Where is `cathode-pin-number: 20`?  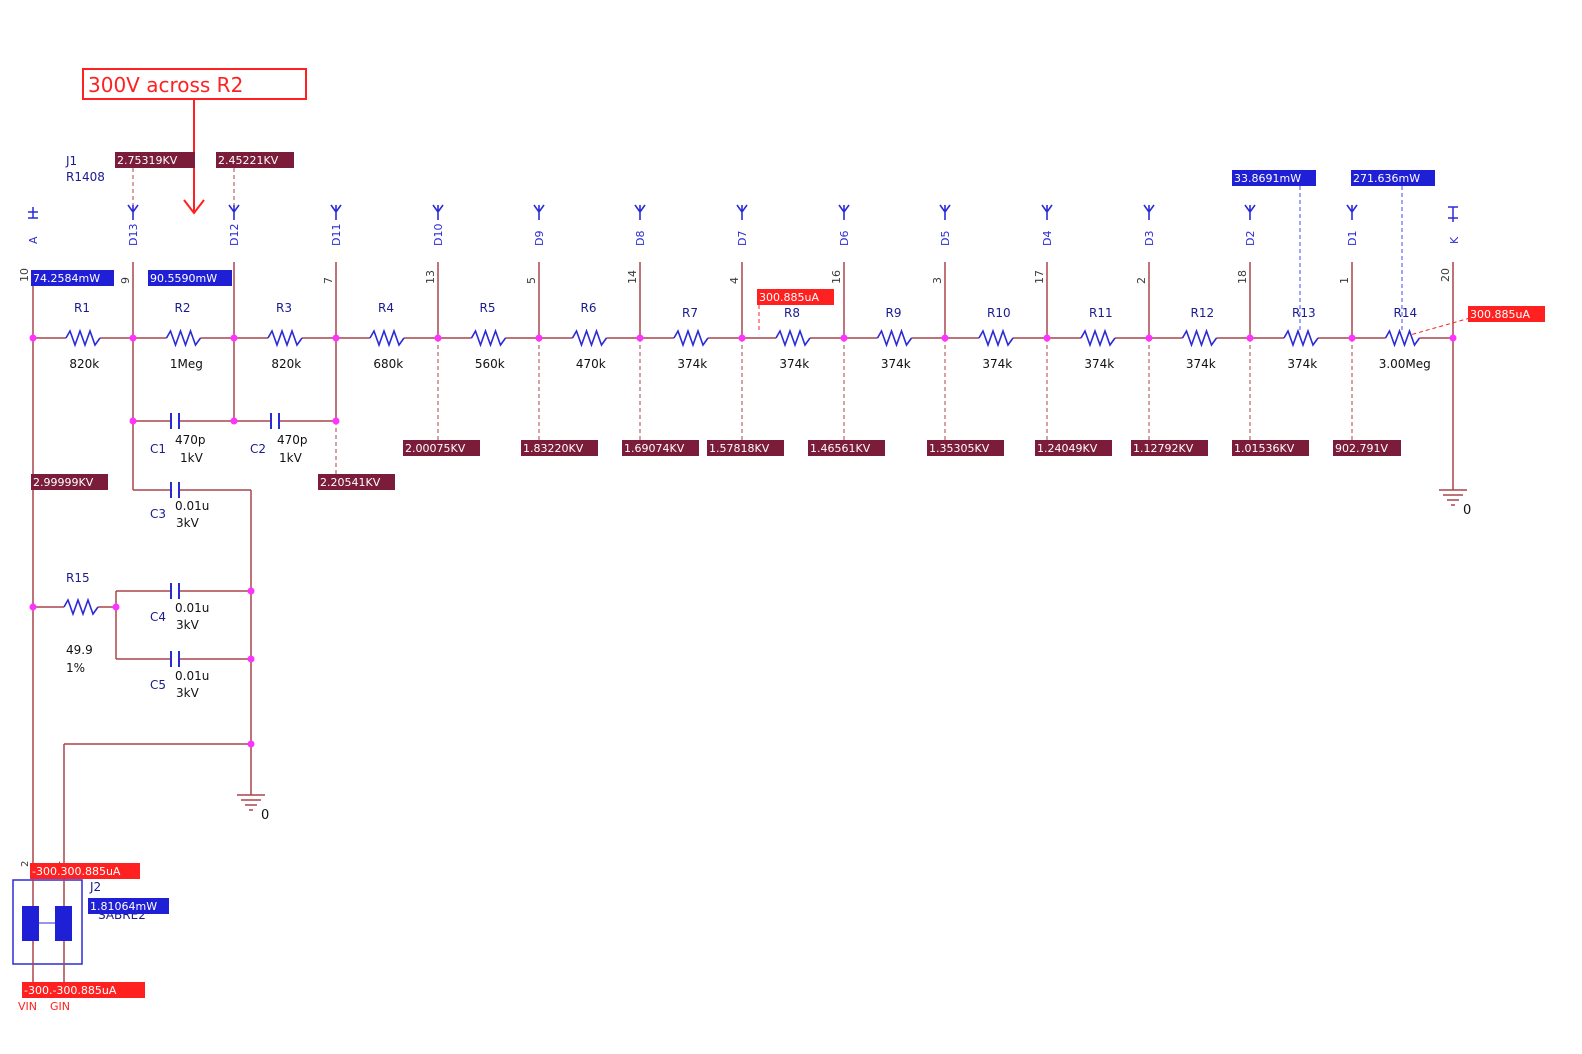 cathode-pin-number: 20 is located at coordinates (1445, 275).